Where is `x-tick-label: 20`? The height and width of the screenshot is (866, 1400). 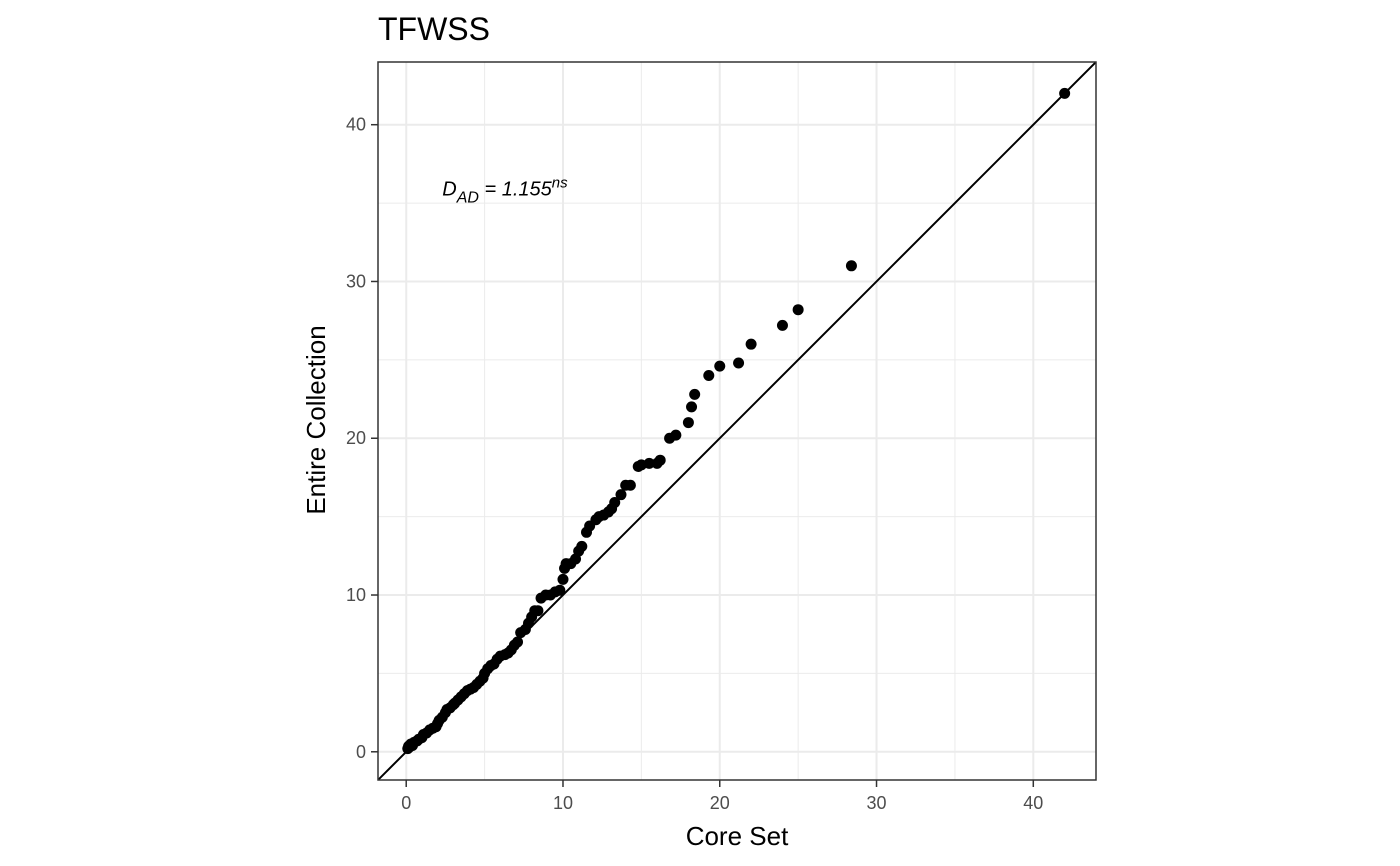 x-tick-label: 20 is located at coordinates (720, 803).